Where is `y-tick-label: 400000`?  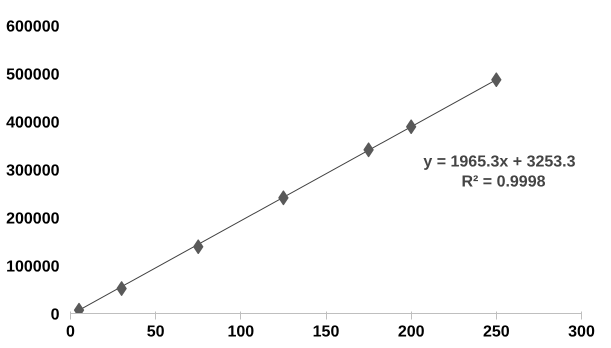
y-tick-label: 400000 is located at coordinates (33, 123).